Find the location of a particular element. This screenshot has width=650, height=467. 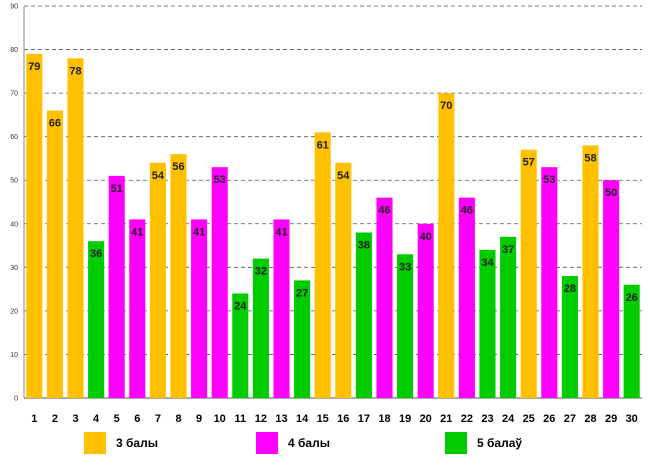

x-tick-label: 6 is located at coordinates (137, 419).